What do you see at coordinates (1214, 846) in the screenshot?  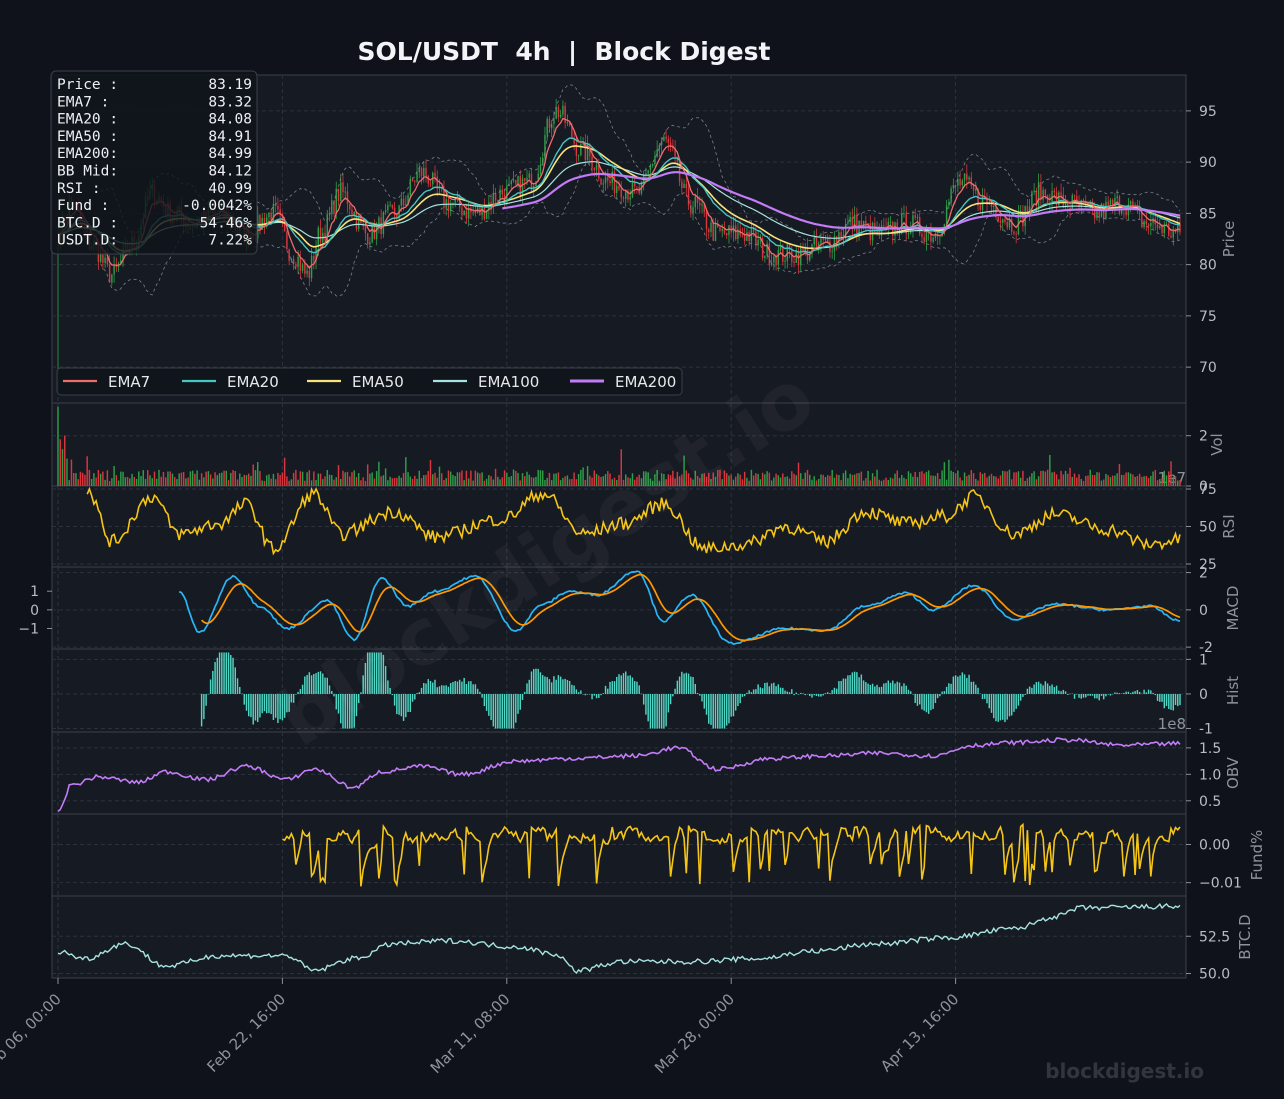 I see `funding-ytick-label-0: 0.00` at bounding box center [1214, 846].